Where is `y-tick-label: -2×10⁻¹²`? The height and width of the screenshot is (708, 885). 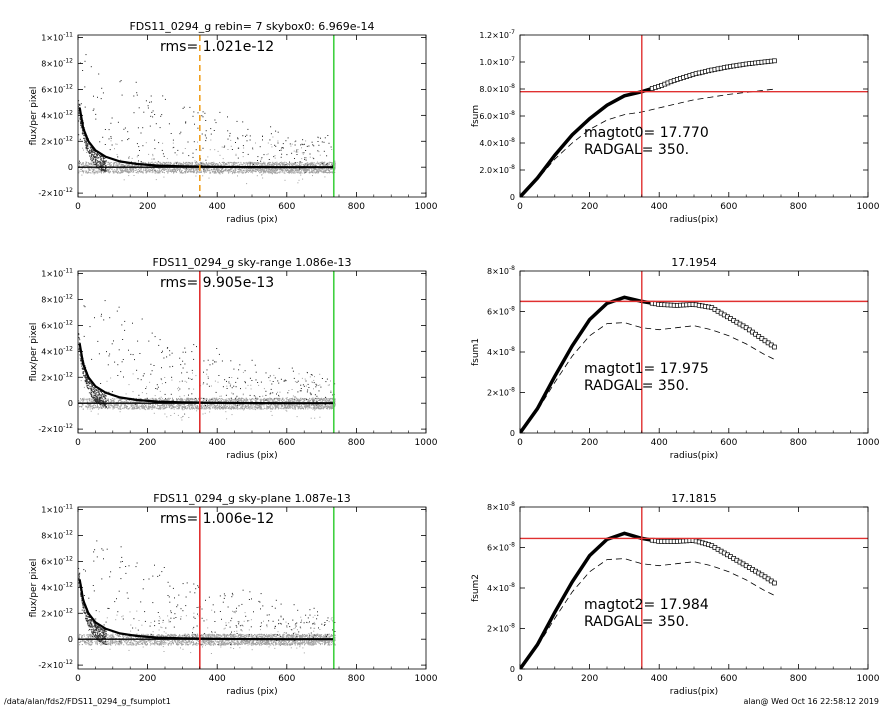
y-tick-label: -2×10⁻¹² is located at coordinates (55, 192).